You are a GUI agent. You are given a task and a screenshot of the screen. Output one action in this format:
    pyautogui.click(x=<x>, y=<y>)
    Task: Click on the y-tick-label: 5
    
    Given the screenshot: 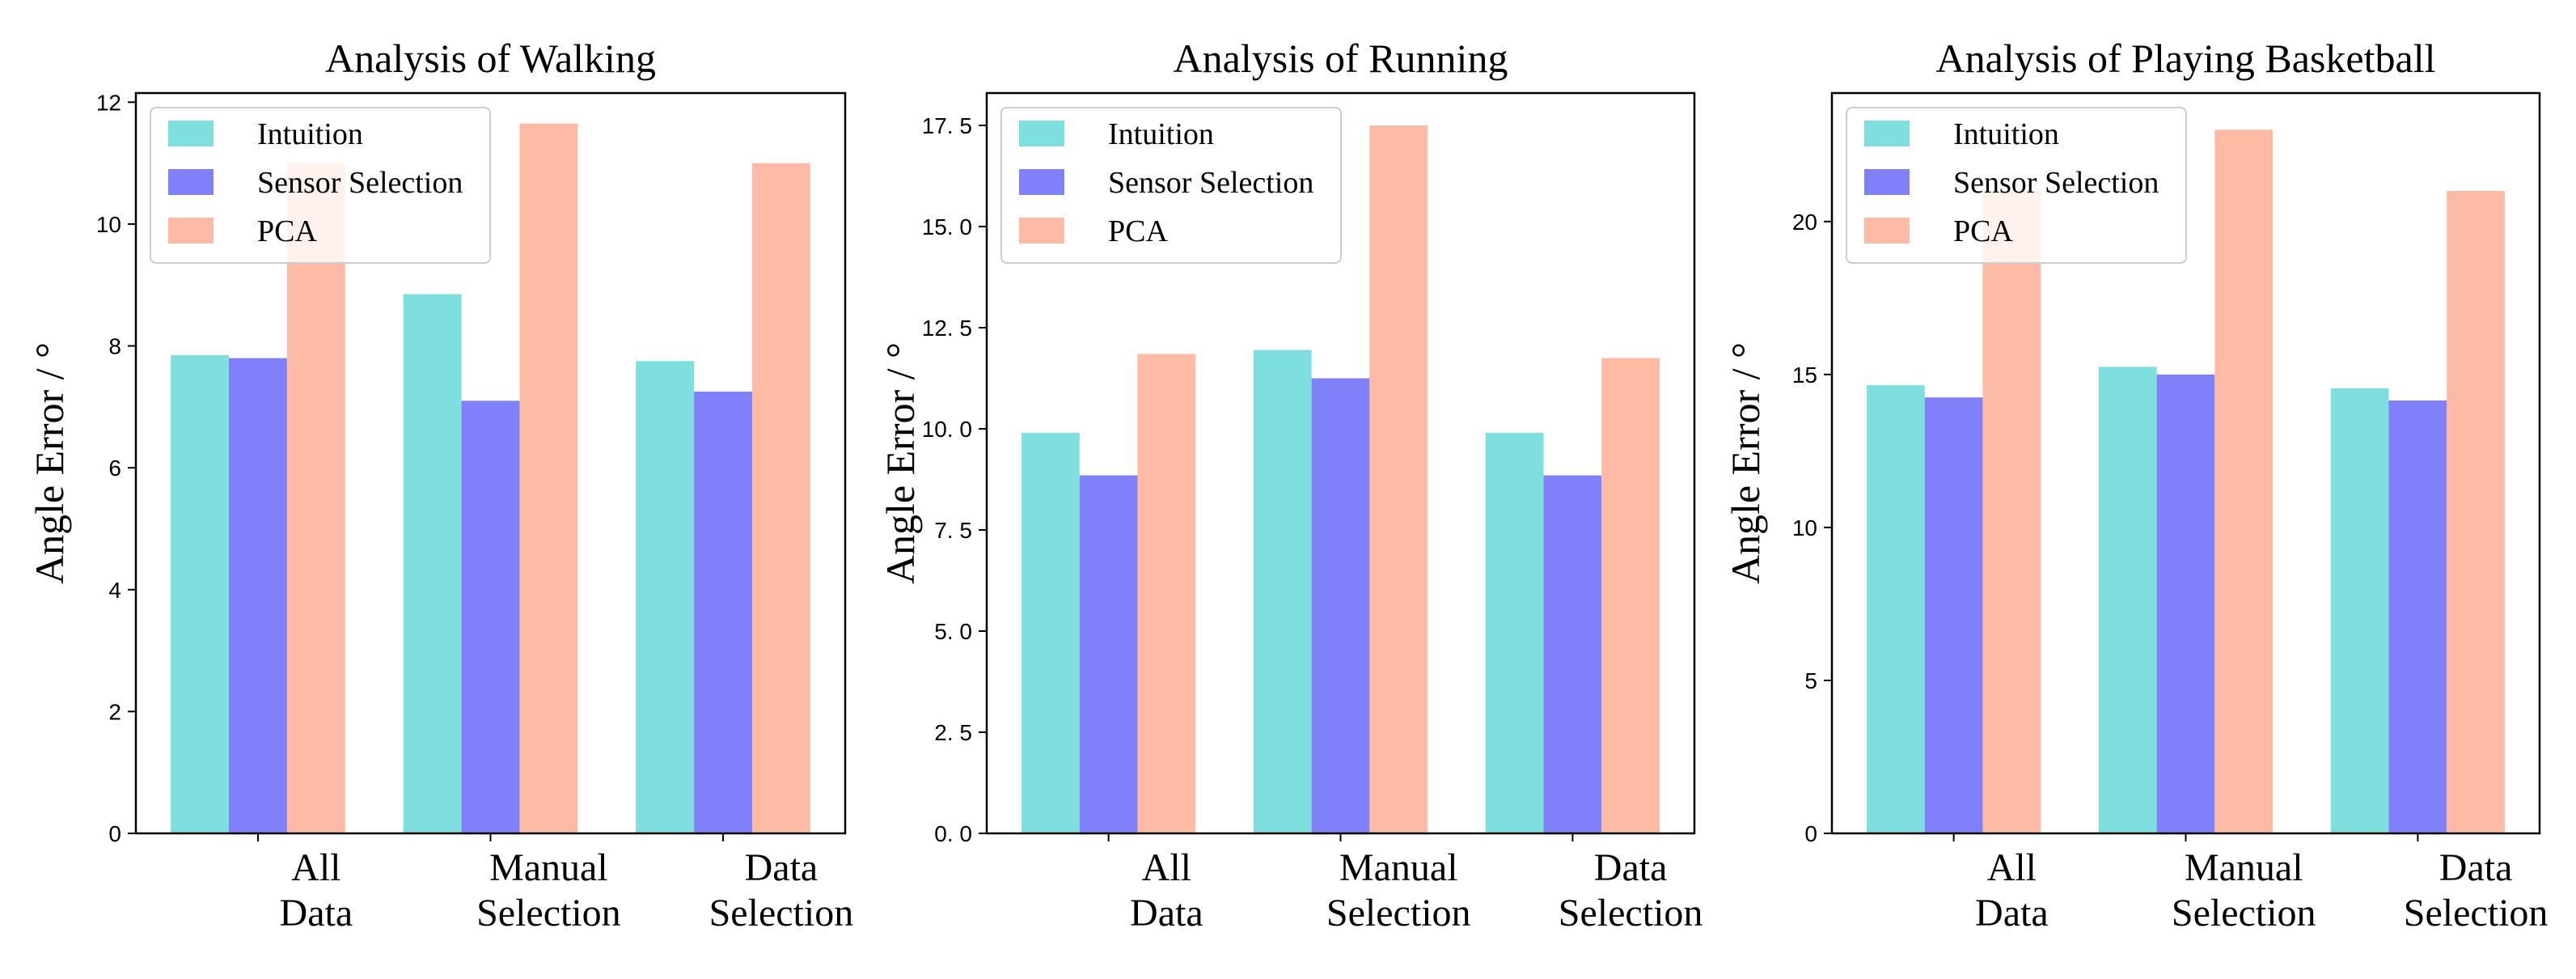 What is the action you would take?
    pyautogui.click(x=1811, y=680)
    